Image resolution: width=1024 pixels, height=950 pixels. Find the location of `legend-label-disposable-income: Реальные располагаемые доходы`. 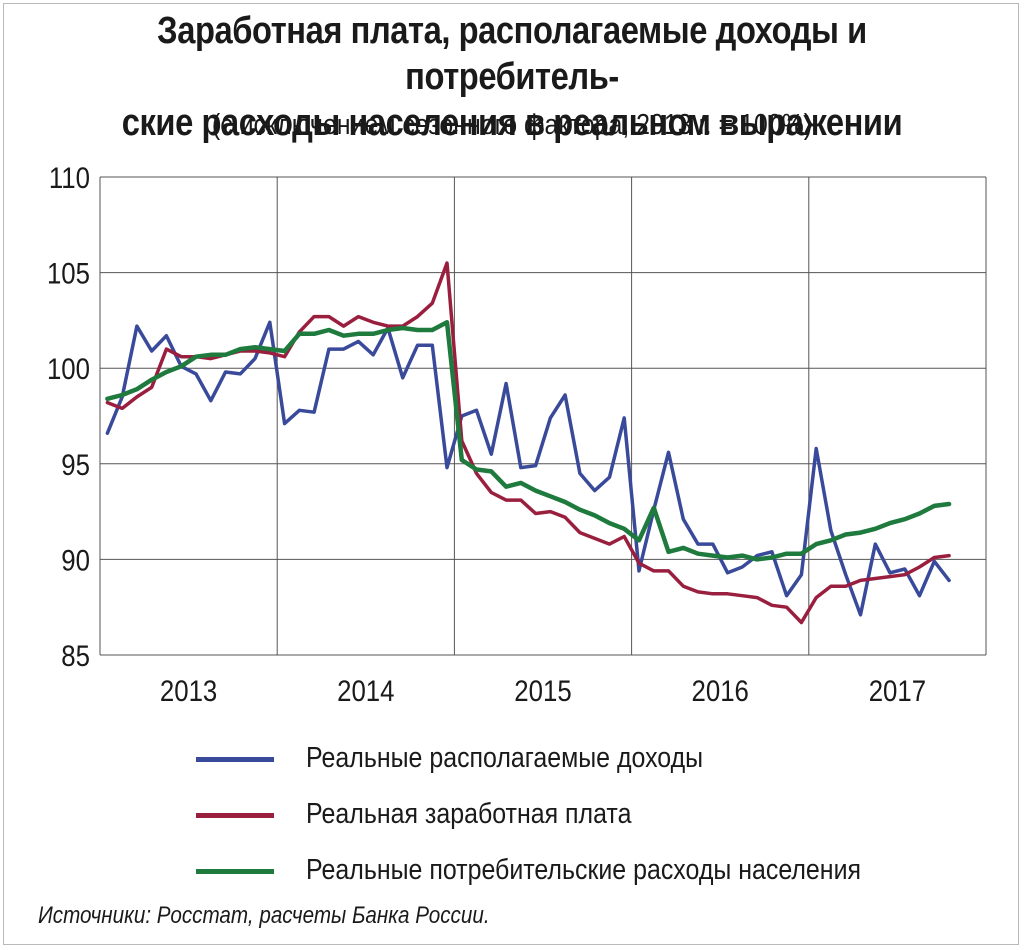

legend-label-disposable-income: Реальные располагаемые доходы is located at coordinates (505, 758).